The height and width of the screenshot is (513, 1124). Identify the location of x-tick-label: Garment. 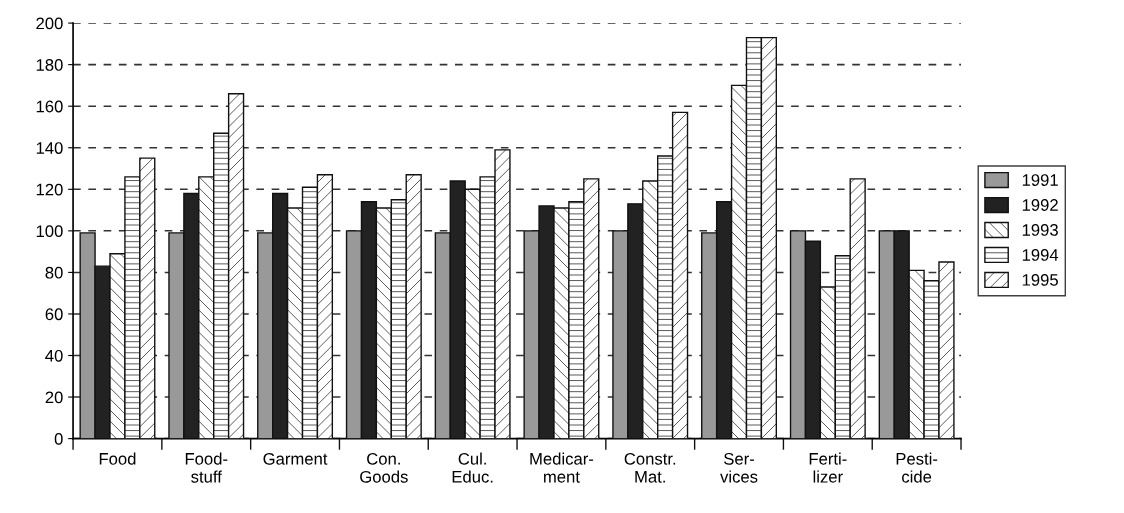
(295, 458).